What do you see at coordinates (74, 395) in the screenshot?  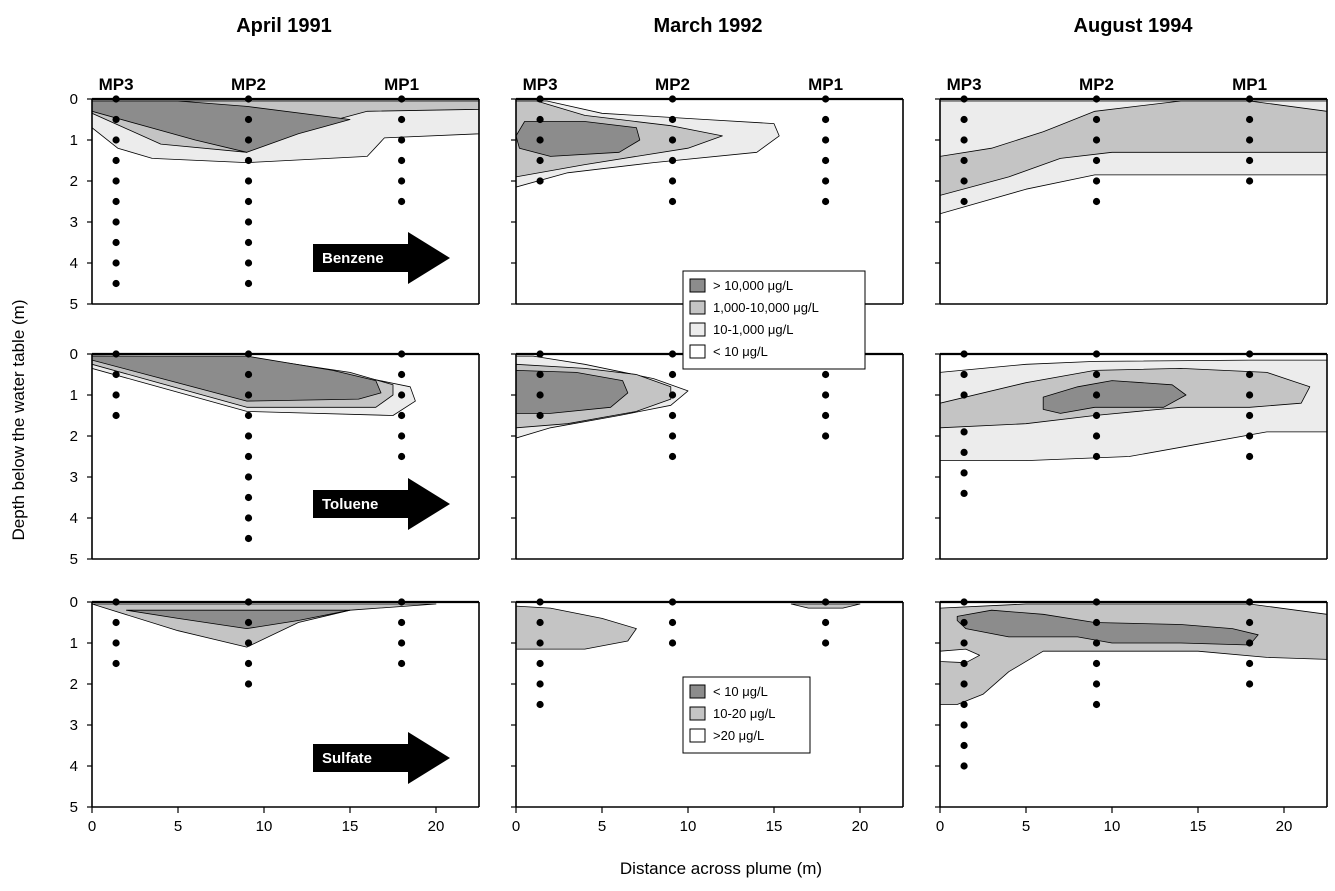 I see `y-tick-label: 1` at bounding box center [74, 395].